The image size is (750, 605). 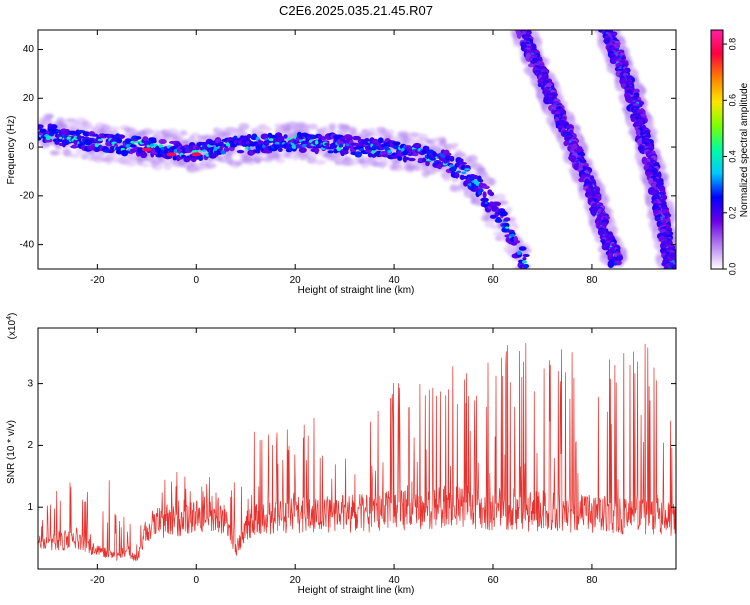 What do you see at coordinates (296, 580) in the screenshot?
I see `snr-x-tick-label: 20` at bounding box center [296, 580].